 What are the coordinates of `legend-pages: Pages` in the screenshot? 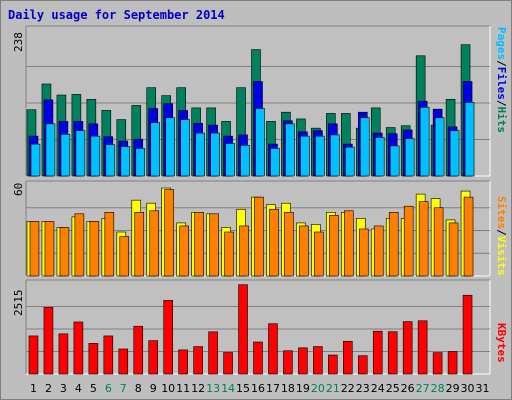 It's located at (501, 44).